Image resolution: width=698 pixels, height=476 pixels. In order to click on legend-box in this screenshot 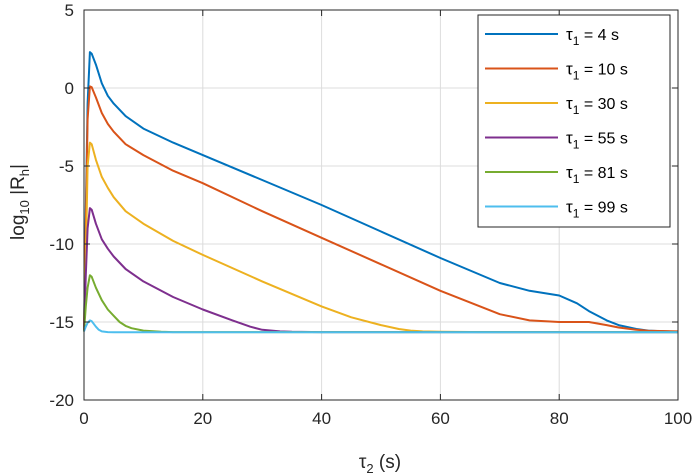, I will do `click(574, 121)`.